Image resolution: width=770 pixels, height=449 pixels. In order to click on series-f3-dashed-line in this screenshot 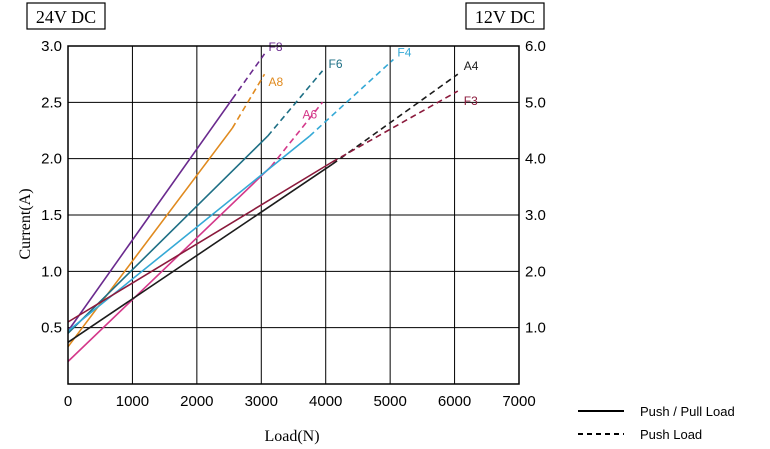, I will do `click(395, 126)`.